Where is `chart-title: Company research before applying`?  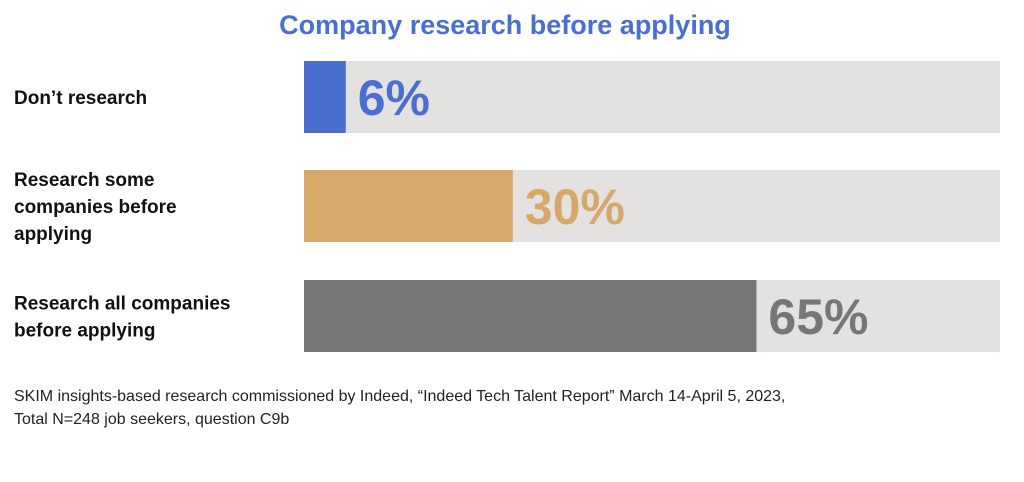 chart-title: Company research before applying is located at coordinates (505, 25).